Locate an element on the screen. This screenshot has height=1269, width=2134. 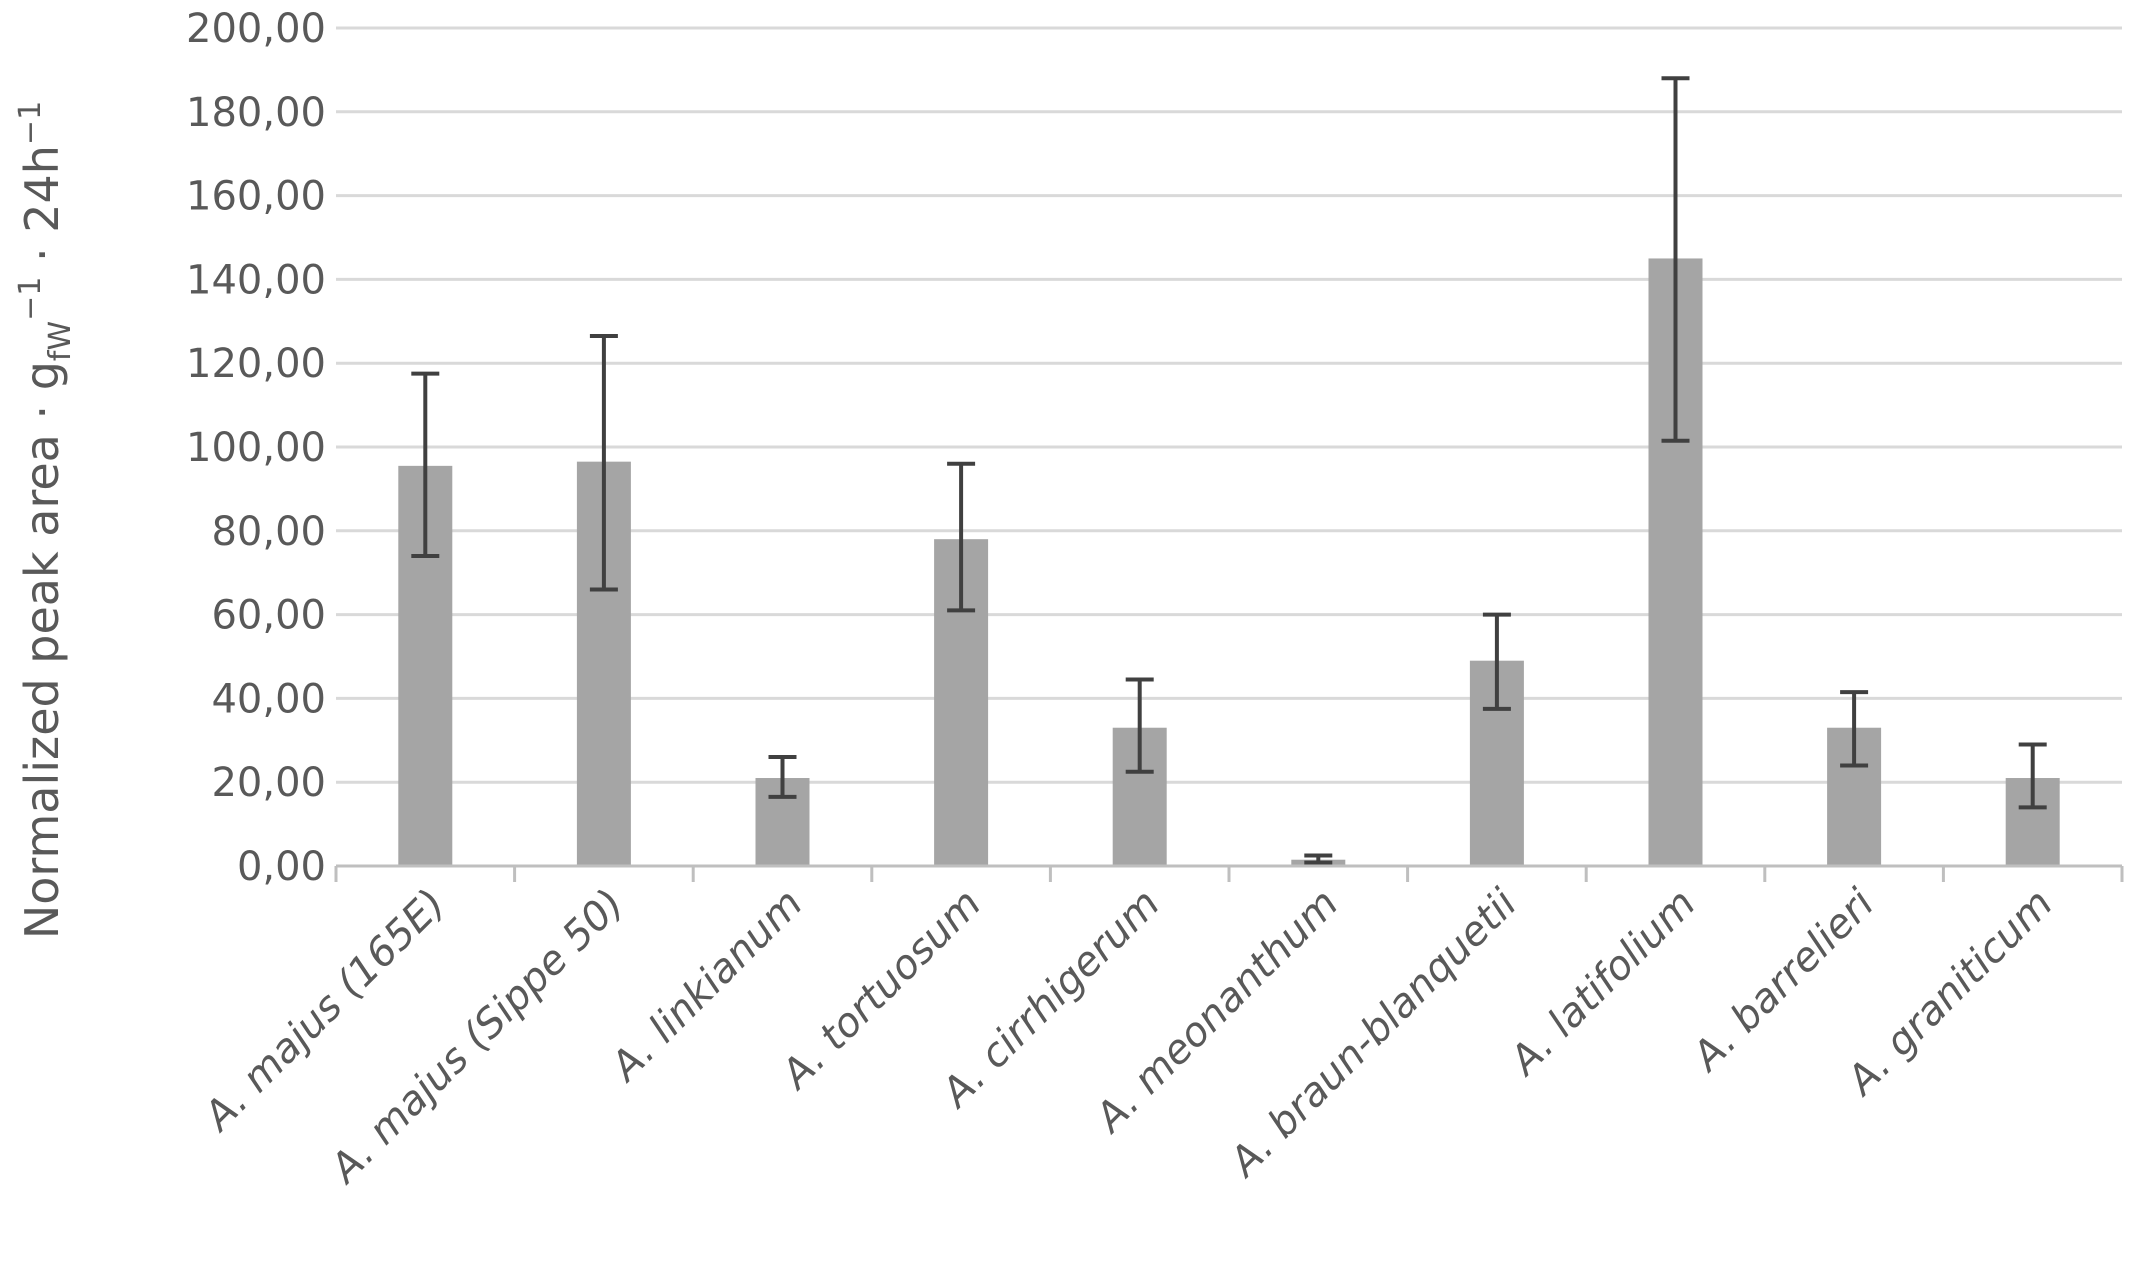
y-axis-label-exponent-2: −1 is located at coordinates (30, 123).